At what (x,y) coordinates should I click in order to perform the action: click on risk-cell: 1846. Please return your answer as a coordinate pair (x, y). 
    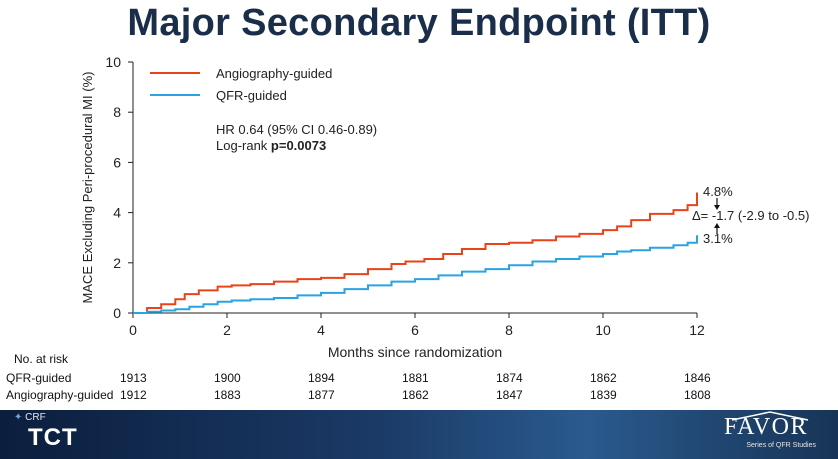
    Looking at the image, I should click on (697, 378).